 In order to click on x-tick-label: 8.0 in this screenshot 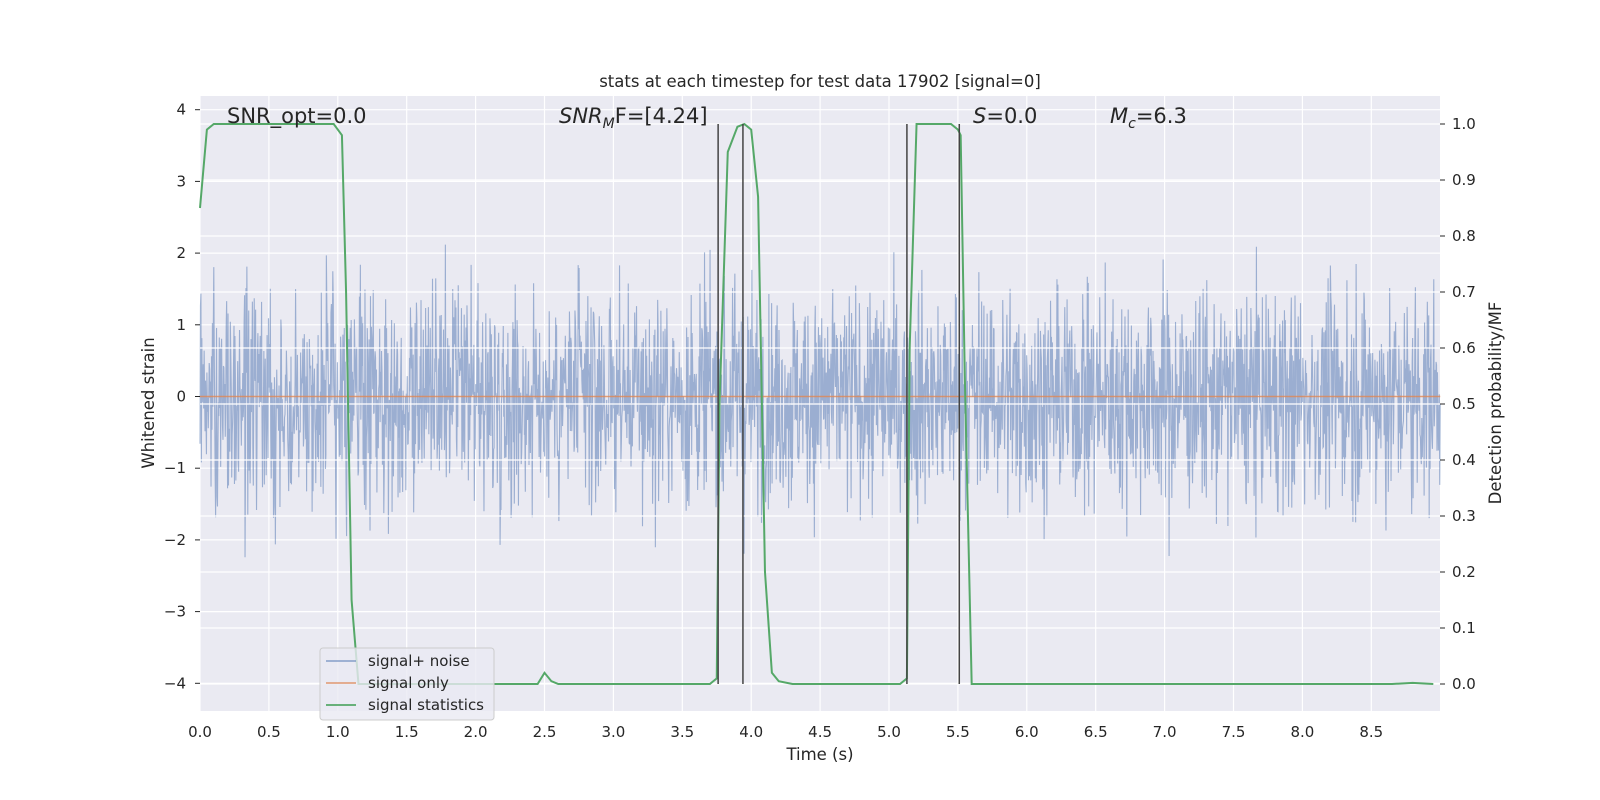, I will do `click(1302, 732)`.